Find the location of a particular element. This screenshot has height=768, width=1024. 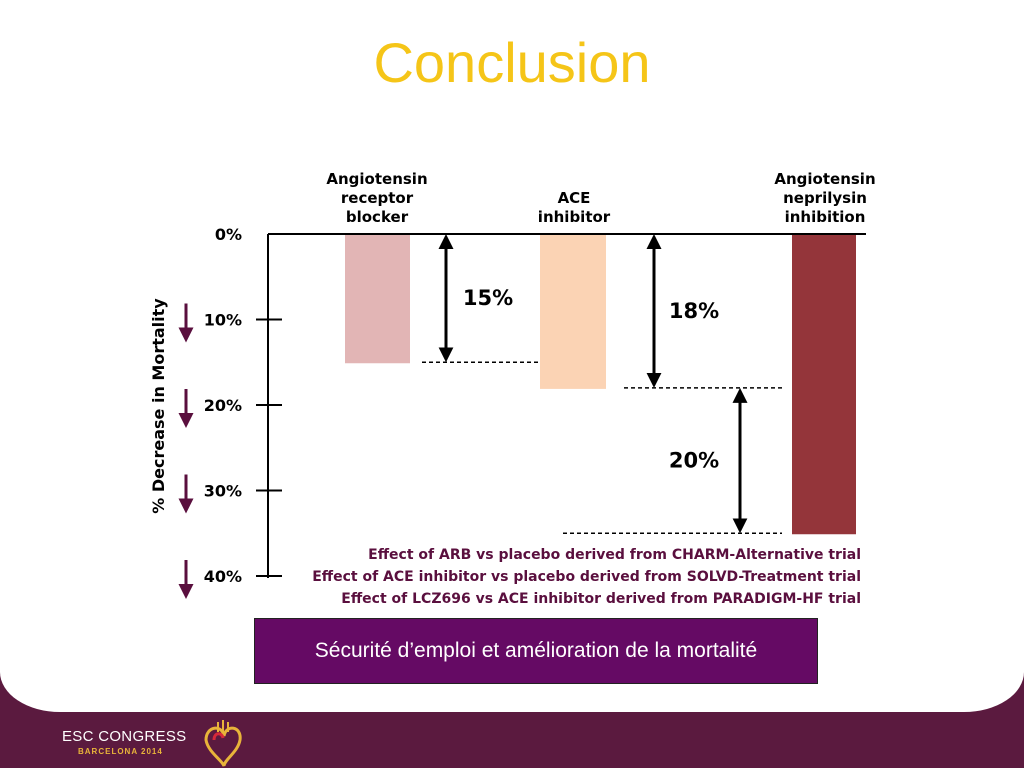

y-ticks: 0% 10% 20% 30% 40% is located at coordinates (230, 412).